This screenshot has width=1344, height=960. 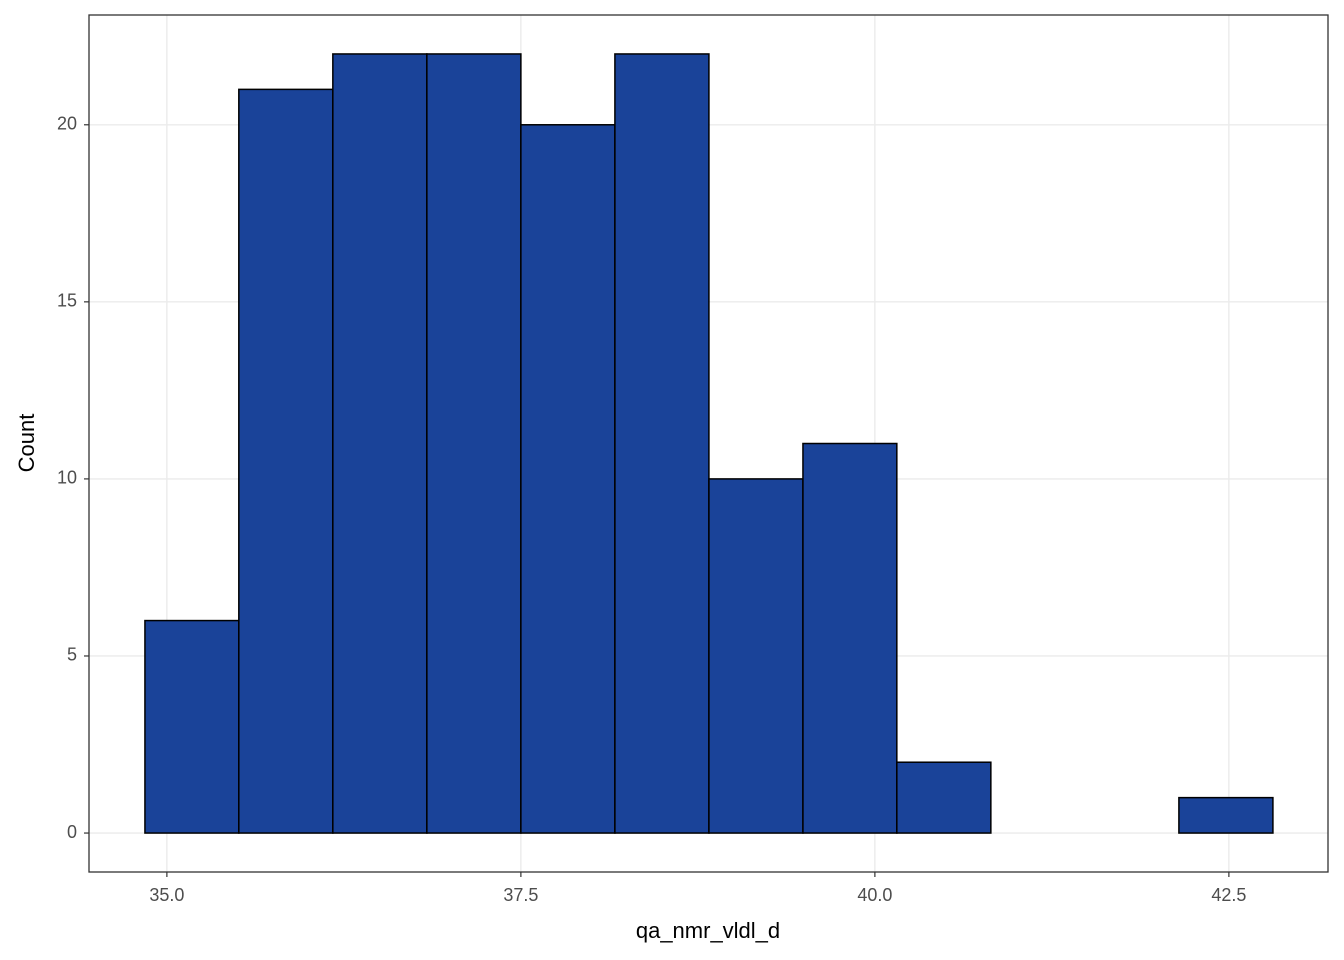 What do you see at coordinates (166, 895) in the screenshot?
I see `x-tick-label: 35.0` at bounding box center [166, 895].